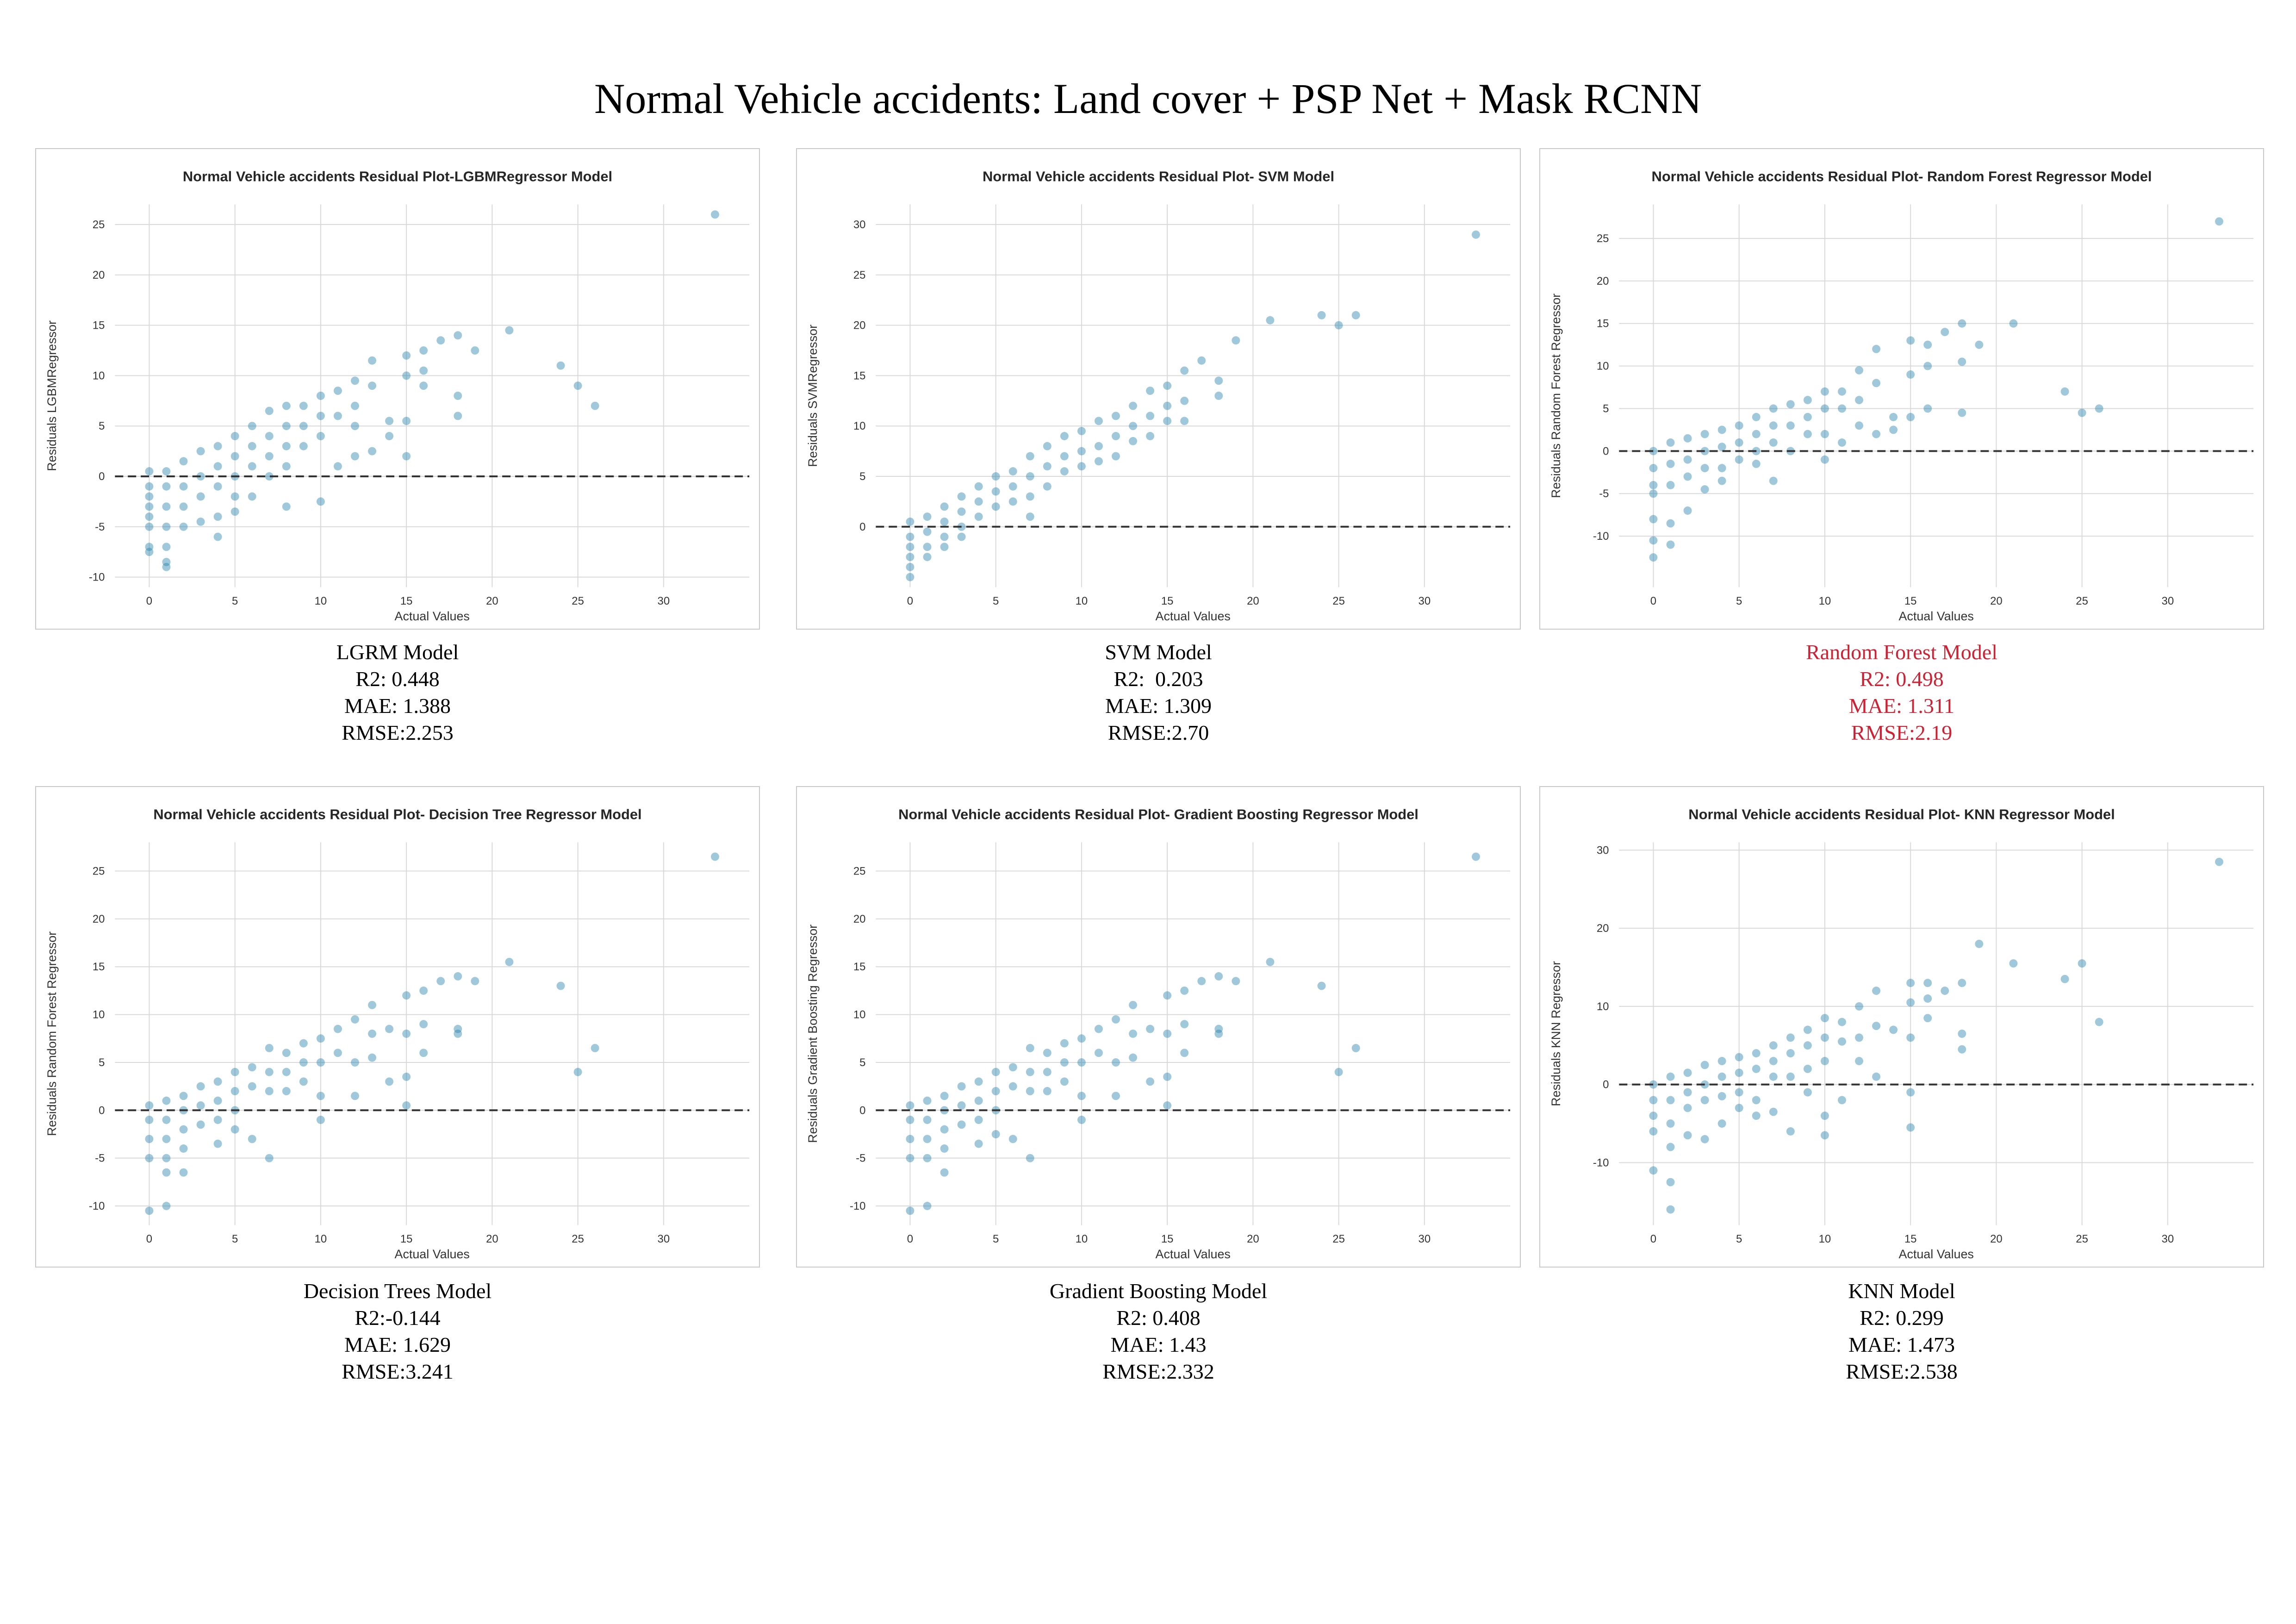  What do you see at coordinates (397, 652) in the screenshot?
I see `model-name: LGRM Model` at bounding box center [397, 652].